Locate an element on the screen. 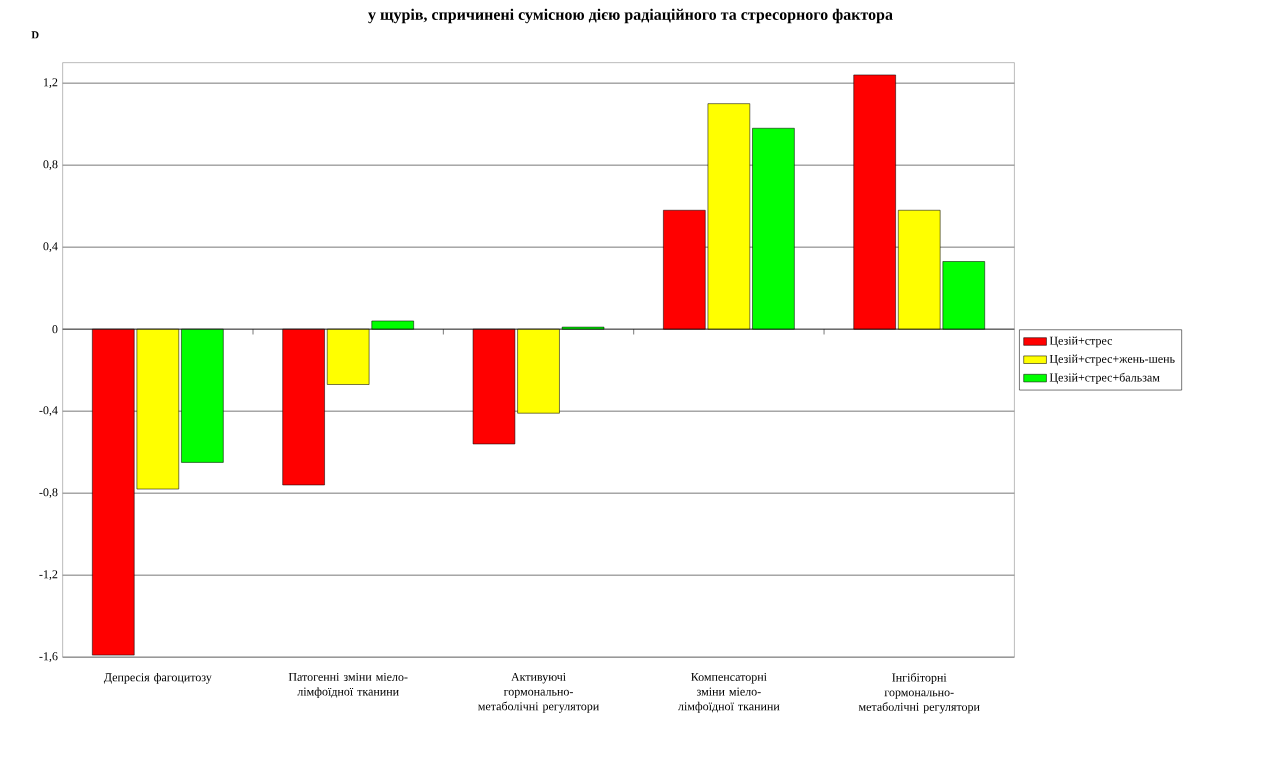 The width and height of the screenshot is (1261, 776). y-tick-label: -1,6 is located at coordinates (48, 657).